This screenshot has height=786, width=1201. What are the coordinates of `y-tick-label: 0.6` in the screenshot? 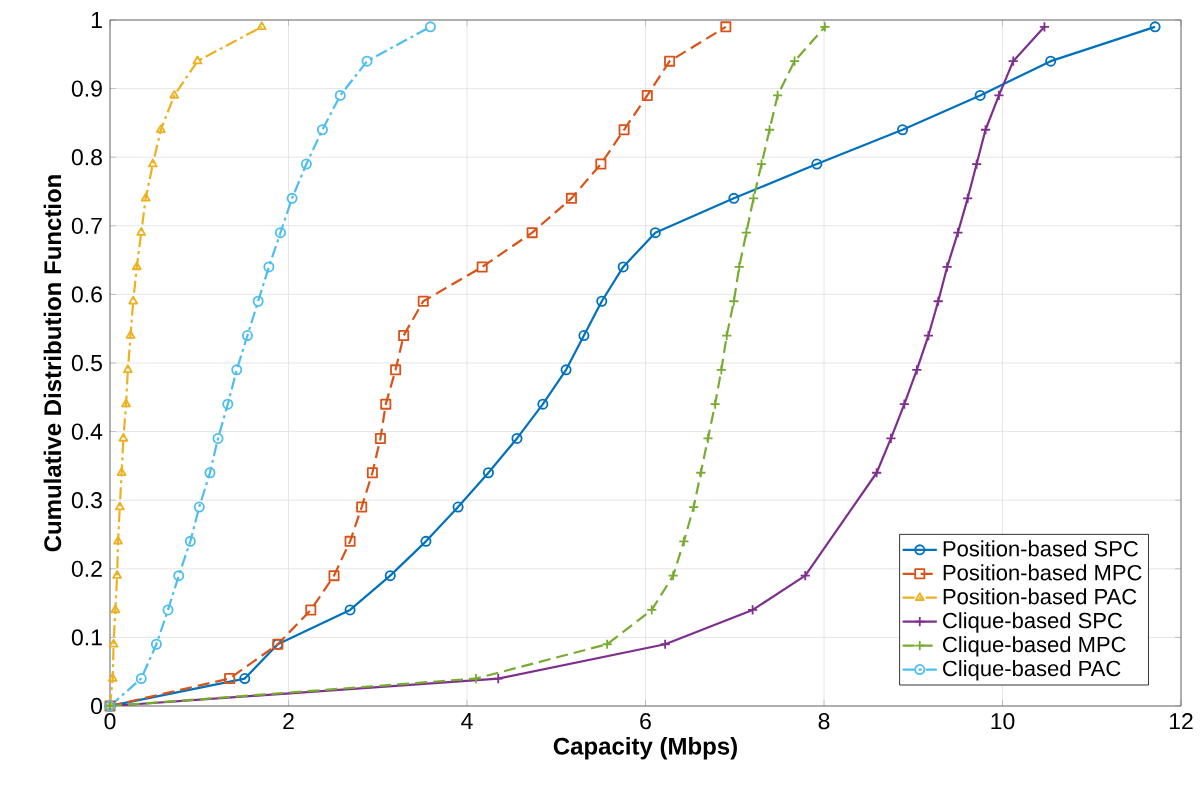 It's located at (86, 294).